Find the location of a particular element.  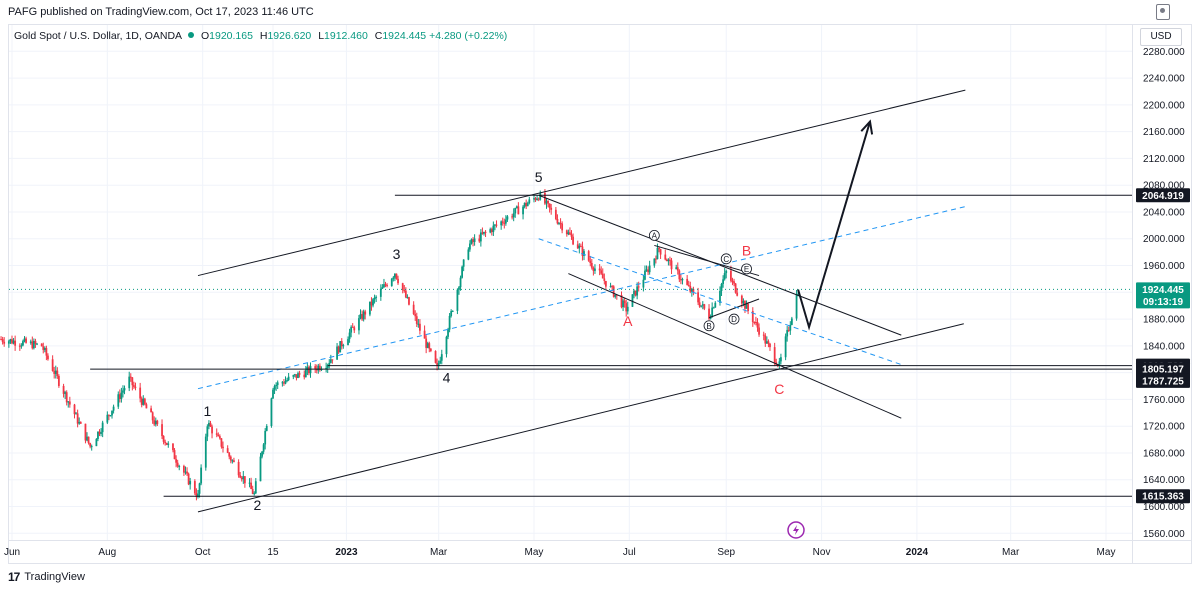

x-tick-label: Mar is located at coordinates (1011, 552).